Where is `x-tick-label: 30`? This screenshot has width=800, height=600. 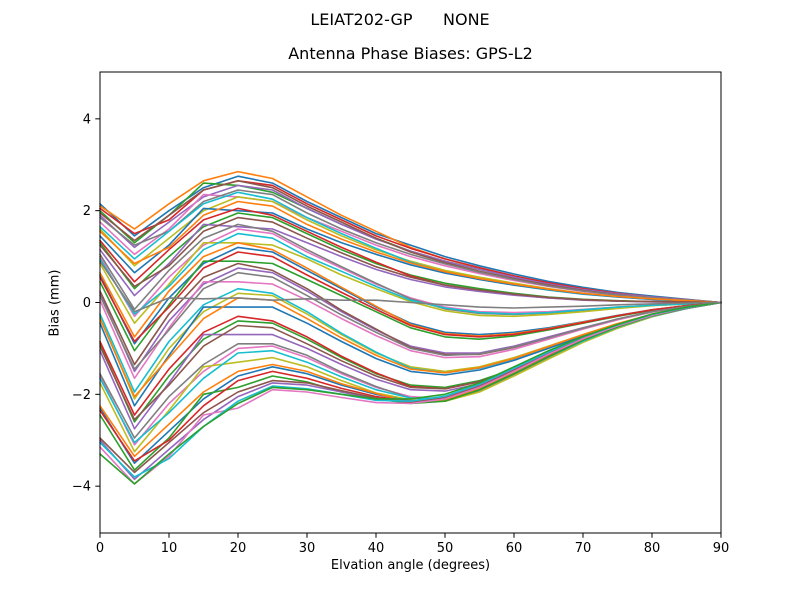
x-tick-label: 30 is located at coordinates (307, 548).